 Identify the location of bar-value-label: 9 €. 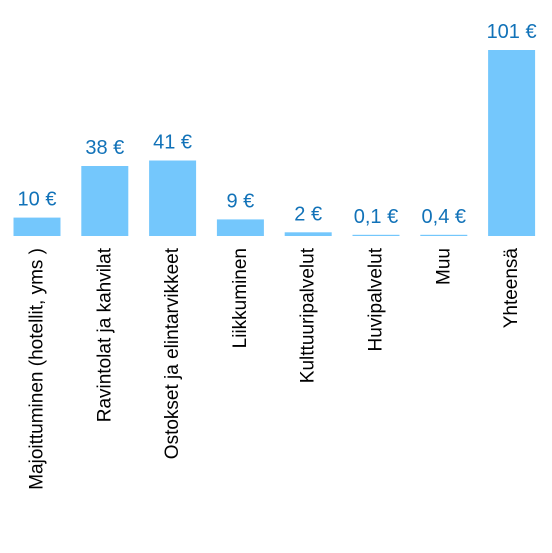
(240, 201).